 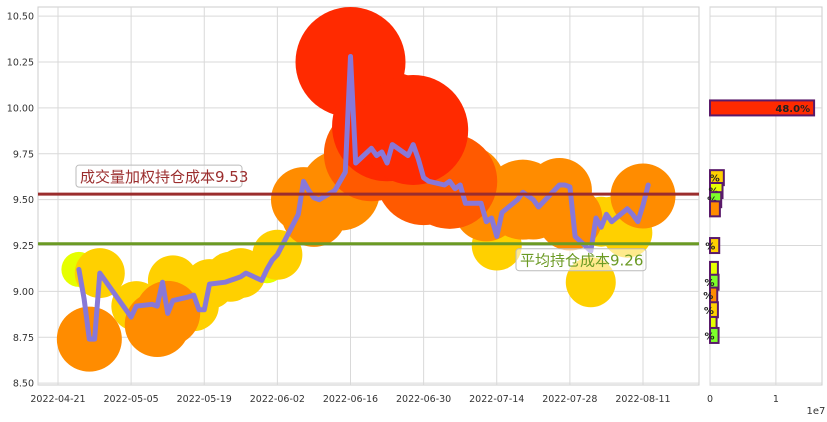 I want to click on y-axis-ticks: 8.50 8.75 9.00 9.25 9.50 9.75 10.00 10.25 10.50, so click(x=20, y=201).